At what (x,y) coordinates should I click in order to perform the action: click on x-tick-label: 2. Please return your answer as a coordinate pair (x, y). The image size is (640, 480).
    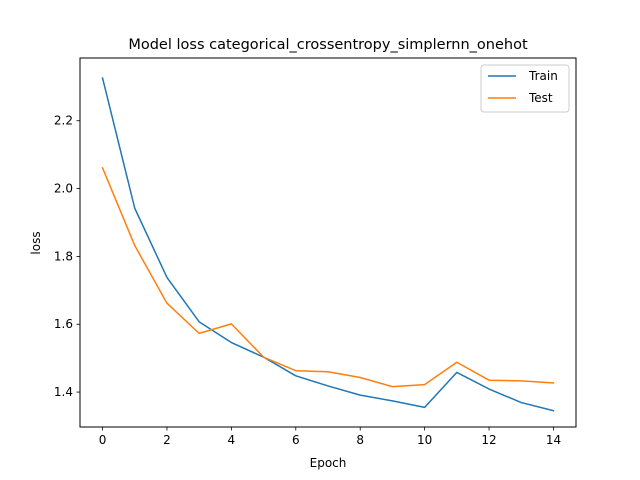
    Looking at the image, I should click on (167, 440).